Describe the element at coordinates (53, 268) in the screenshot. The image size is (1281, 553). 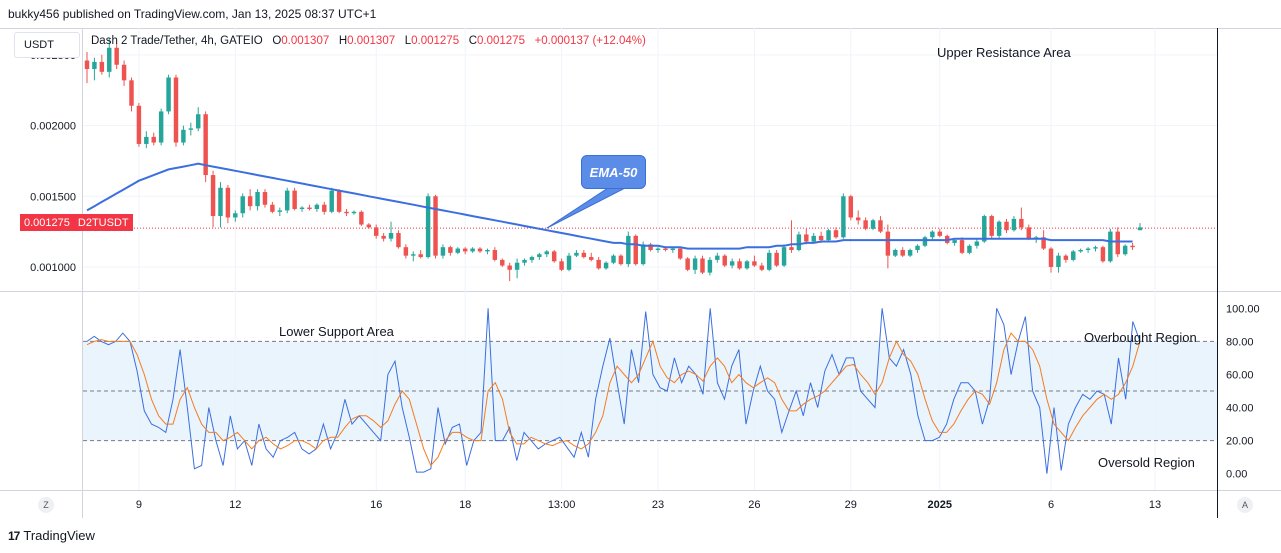
I see `price-tick-label: 0.001000` at that location.